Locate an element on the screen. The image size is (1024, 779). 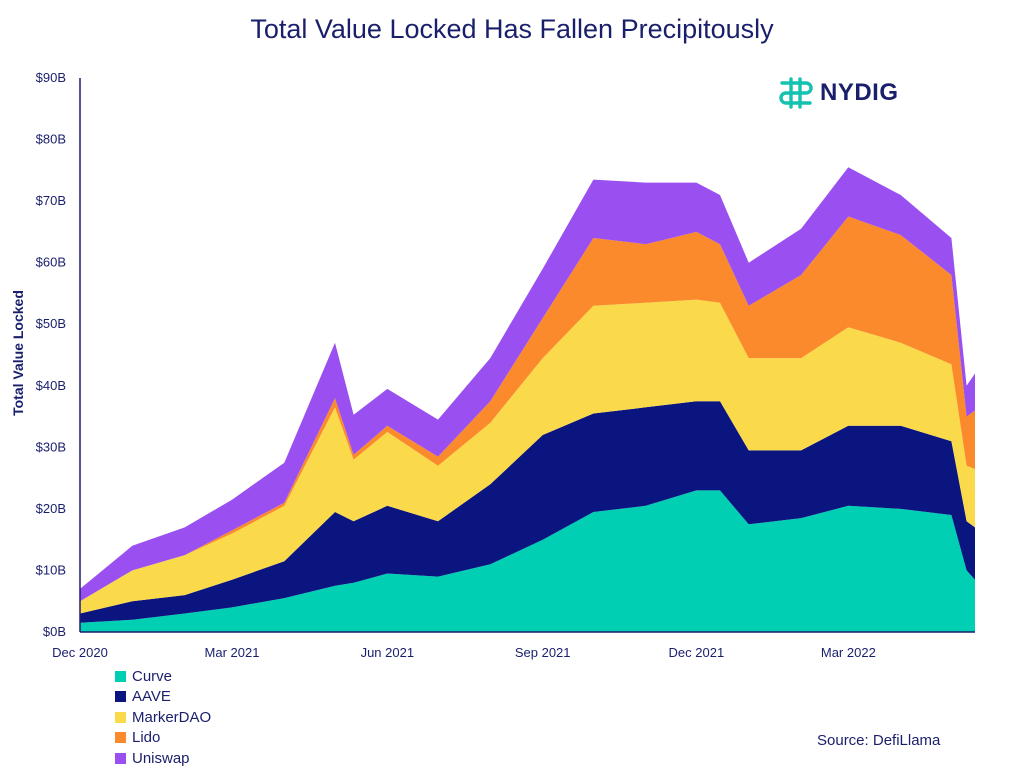
y-tick-label: $0B is located at coordinates (54, 631).